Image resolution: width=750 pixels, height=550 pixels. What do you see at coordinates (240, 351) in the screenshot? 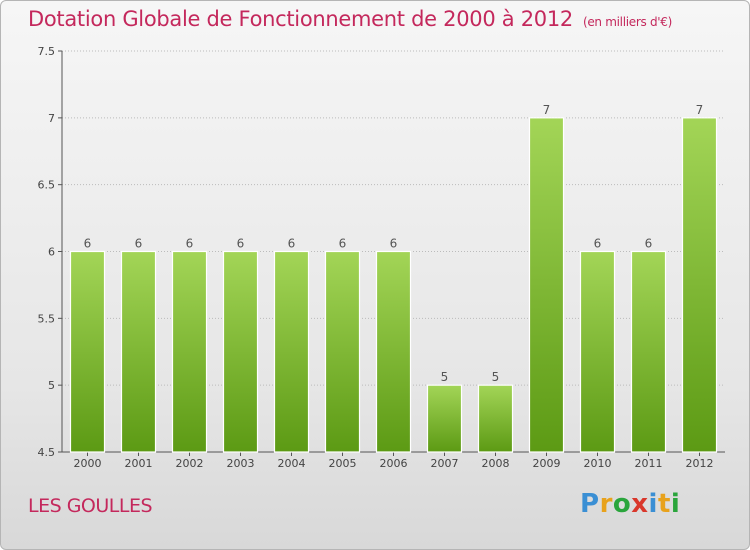
I see `bar-2003` at bounding box center [240, 351].